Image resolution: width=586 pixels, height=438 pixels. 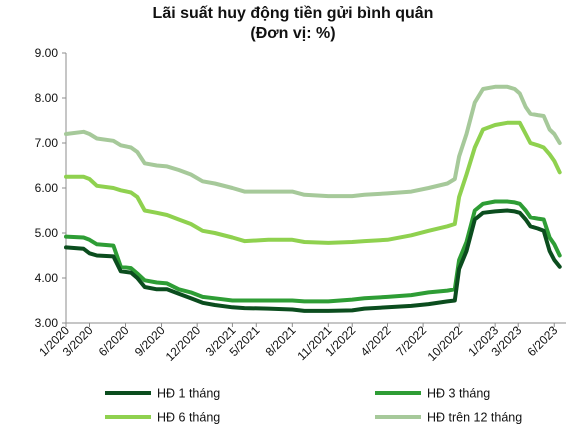 What do you see at coordinates (183, 343) in the screenshot?
I see `x-tick-label: 12/2020` at bounding box center [183, 343].